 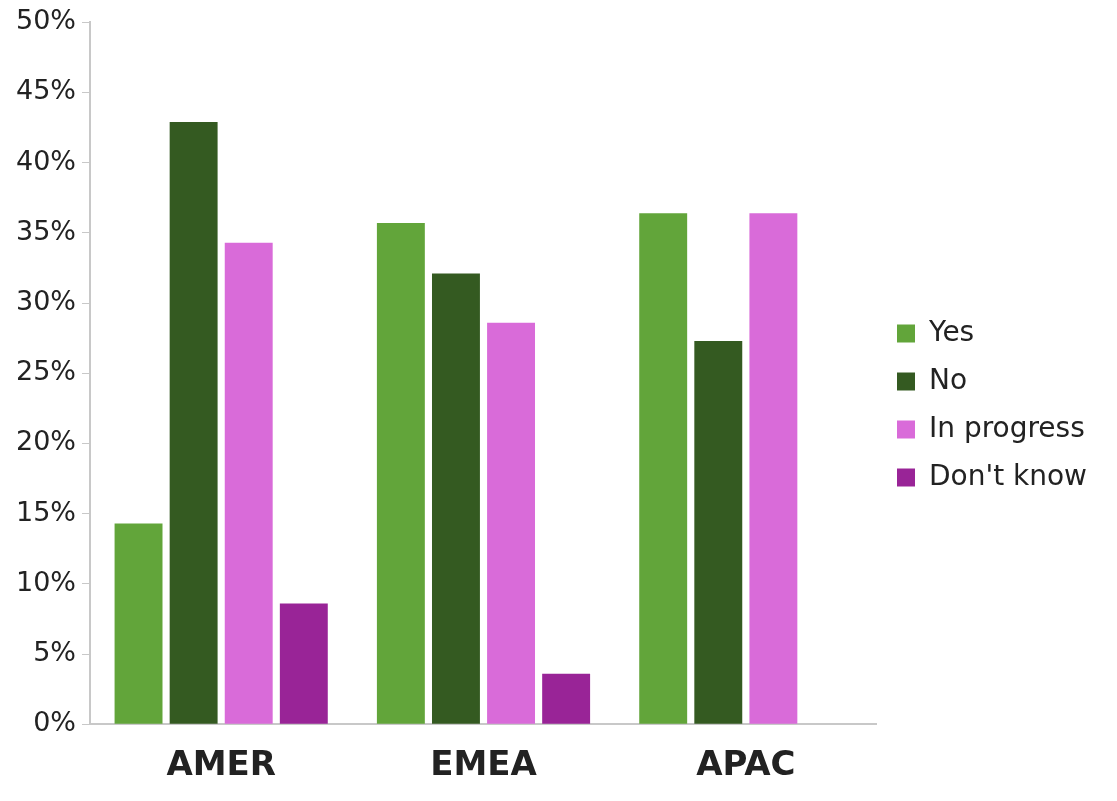 What do you see at coordinates (221, 763) in the screenshot?
I see `x-tick-label: AMER` at bounding box center [221, 763].